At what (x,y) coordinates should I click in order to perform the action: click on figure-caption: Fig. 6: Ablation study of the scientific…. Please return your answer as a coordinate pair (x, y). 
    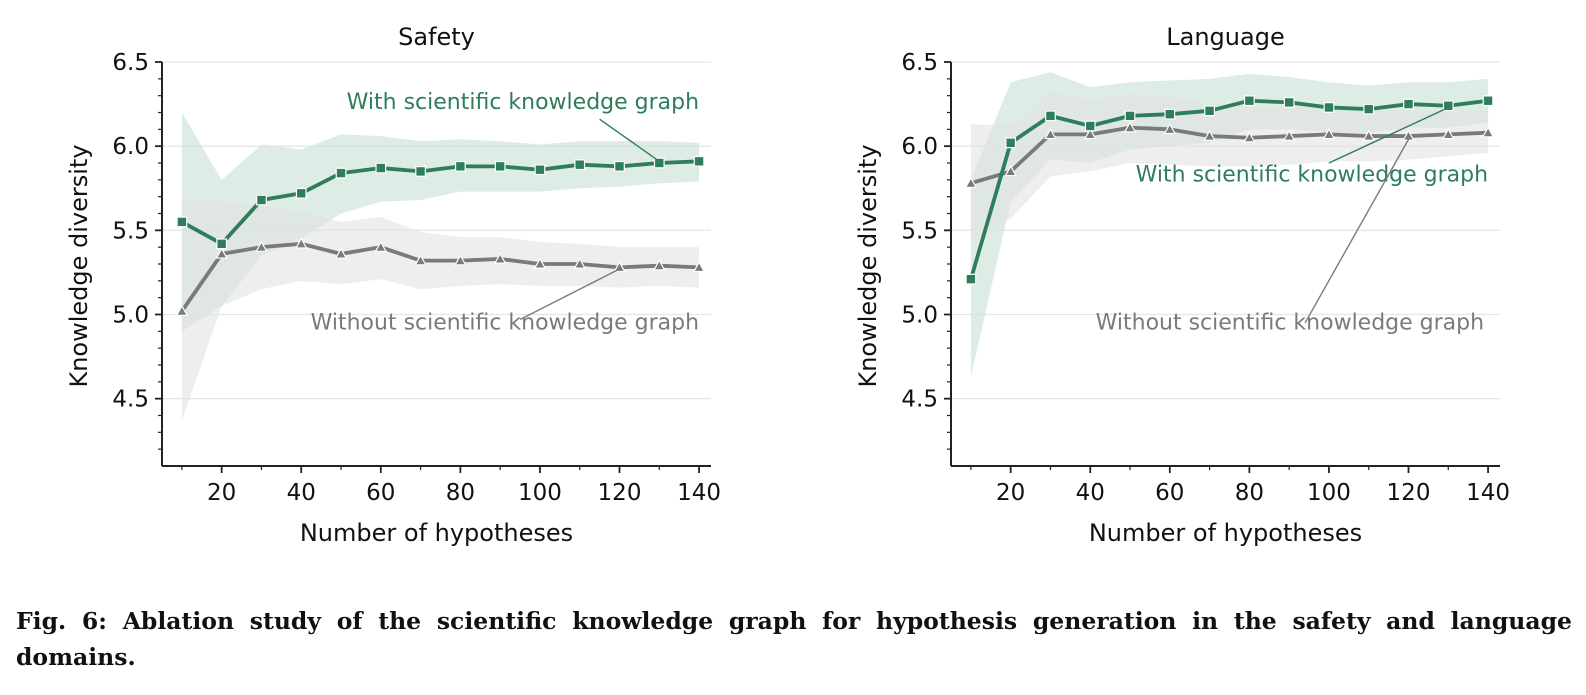
    Looking at the image, I should click on (794, 639).